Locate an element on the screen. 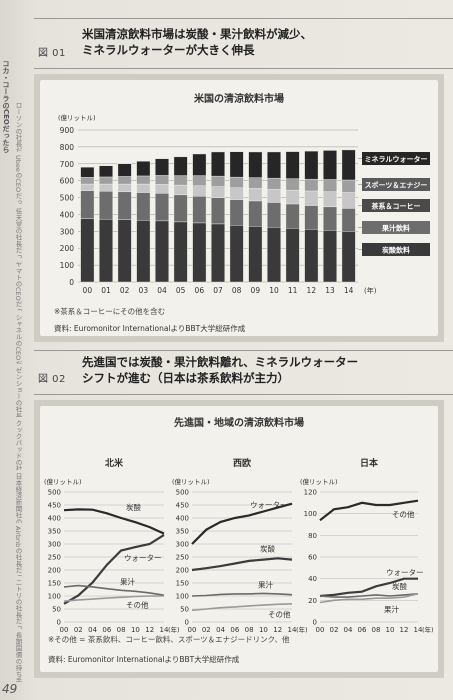  x-tick-label: 04 is located at coordinates (162, 290).